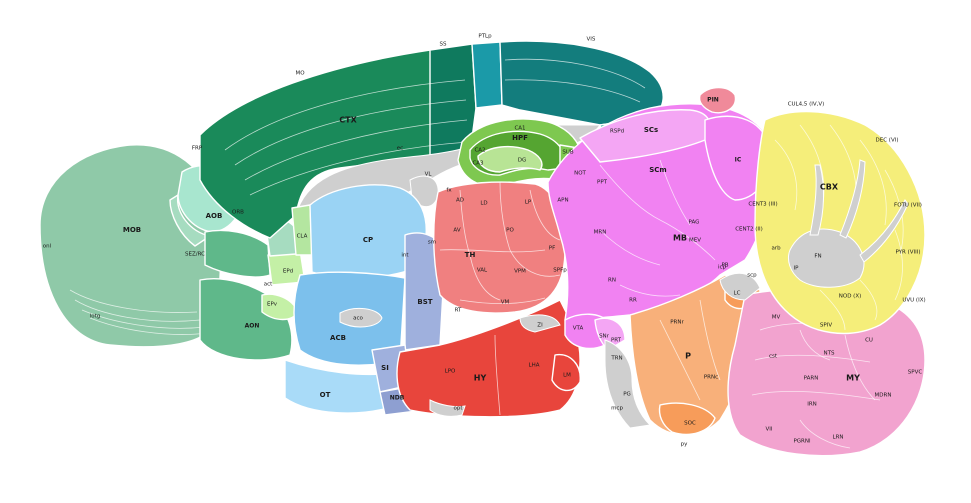 Image resolution: width=971 pixels, height=503 pixels. Describe the element at coordinates (829, 354) in the screenshot. I see `label-nts: NTS` at that location.